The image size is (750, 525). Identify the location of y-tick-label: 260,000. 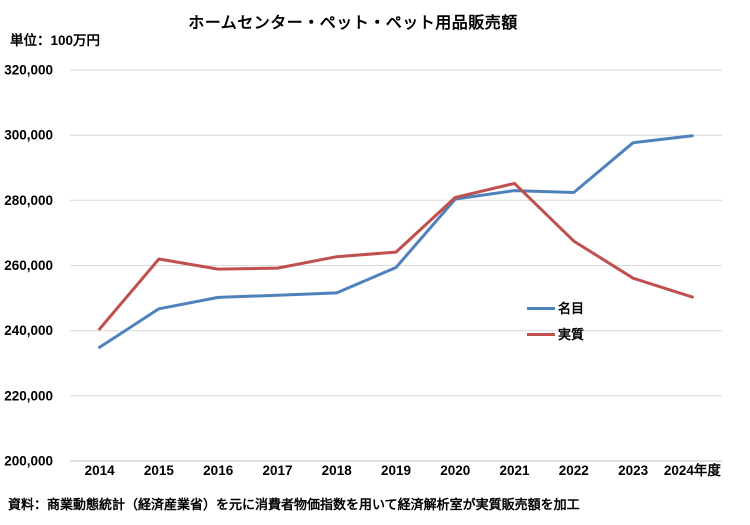
(28, 265).